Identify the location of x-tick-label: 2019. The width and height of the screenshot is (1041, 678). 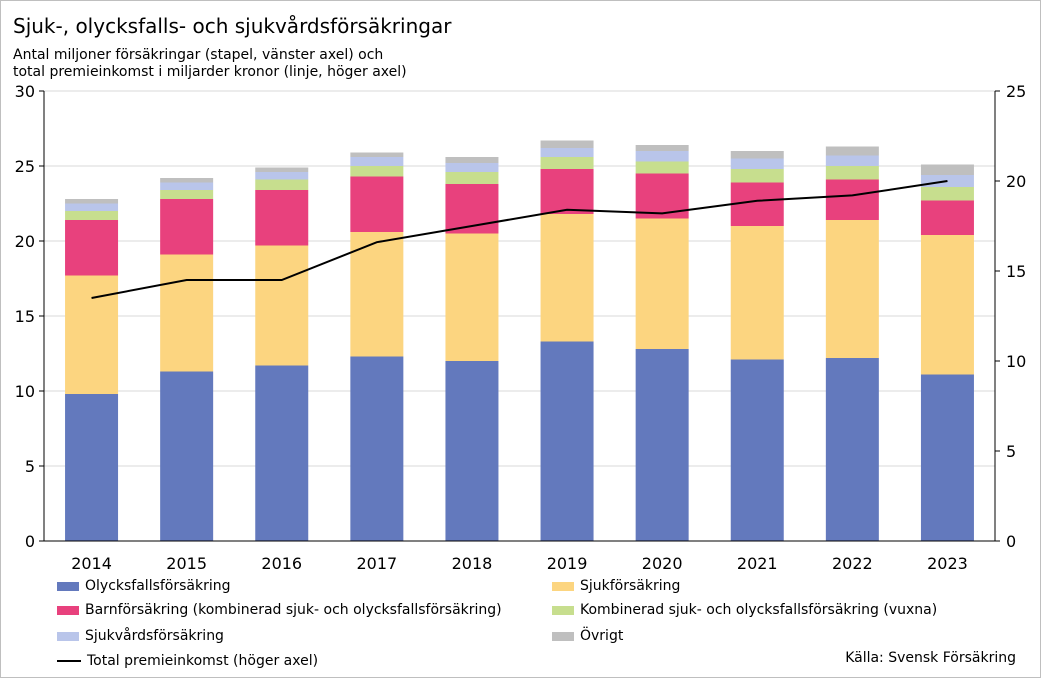
(567, 563).